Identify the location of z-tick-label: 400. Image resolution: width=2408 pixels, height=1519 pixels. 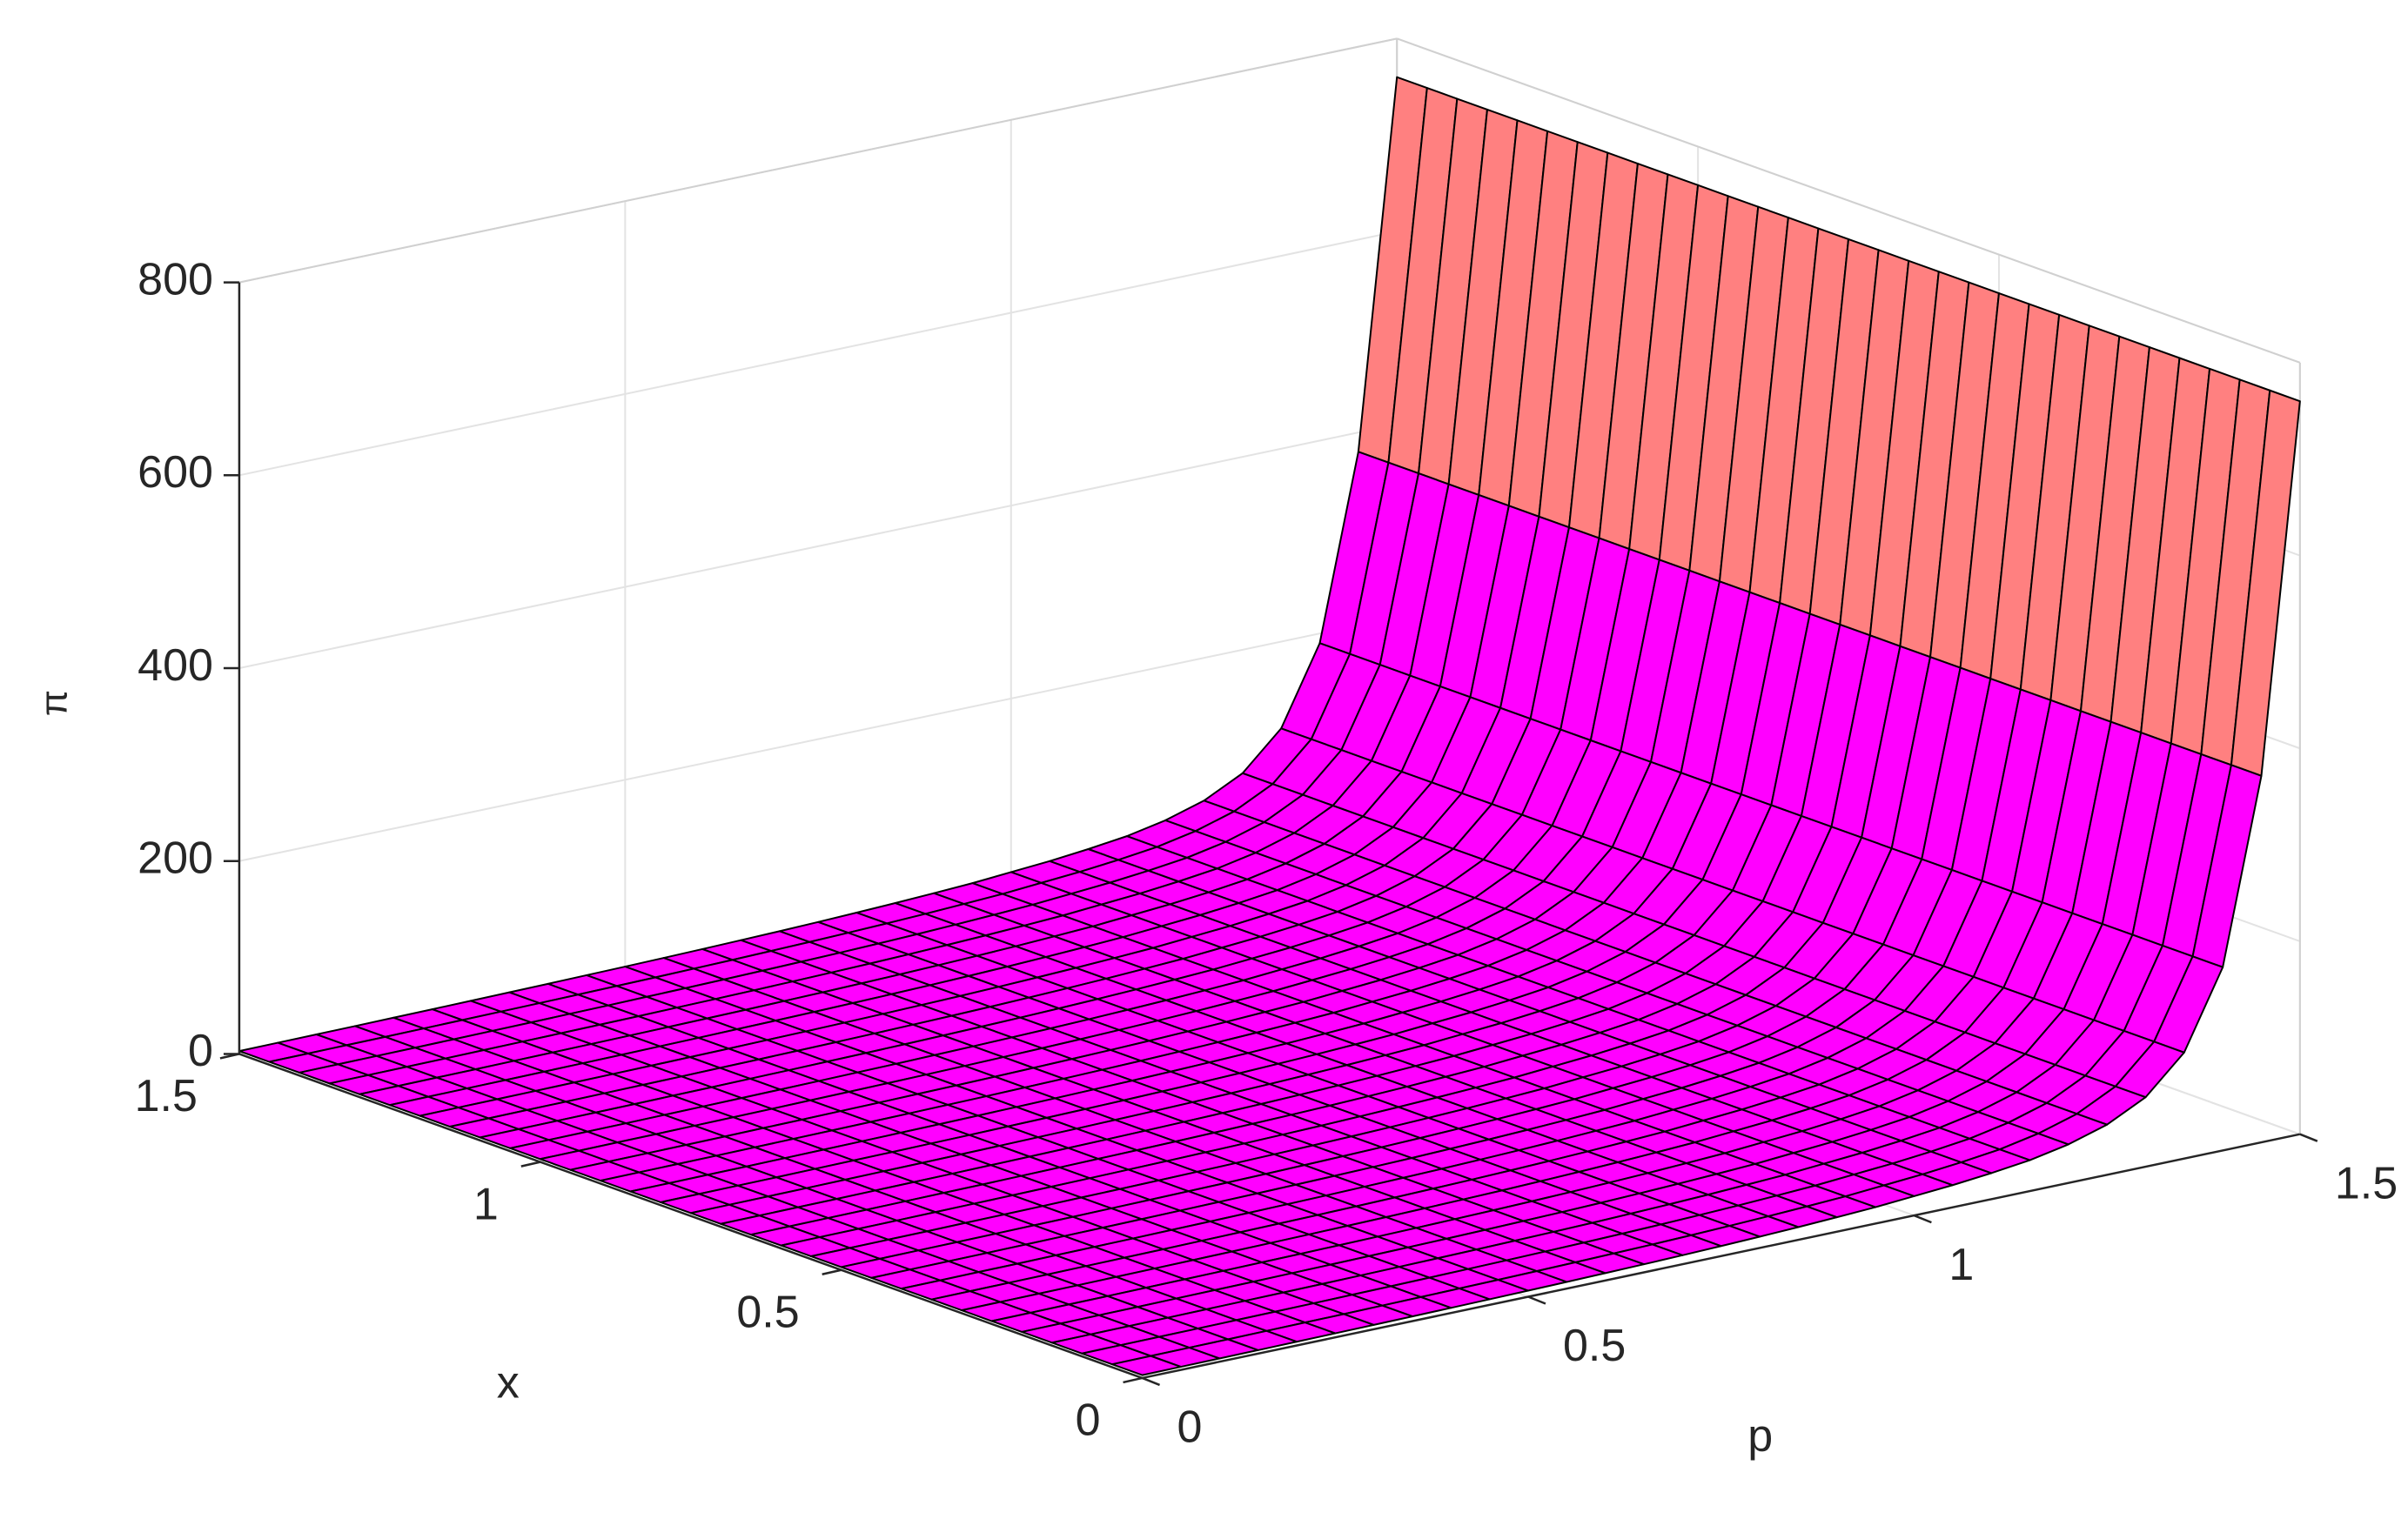
(175, 665).